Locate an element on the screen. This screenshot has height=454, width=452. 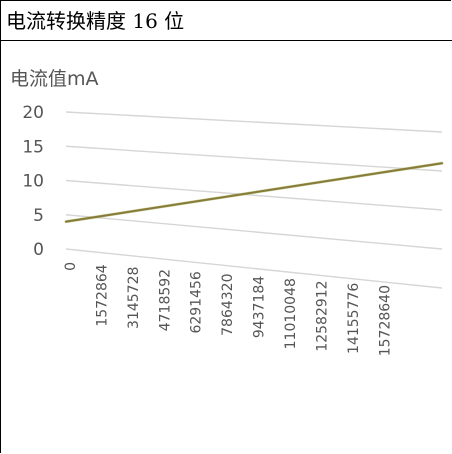
x-tick-label: 1572864 is located at coordinates (102, 295).